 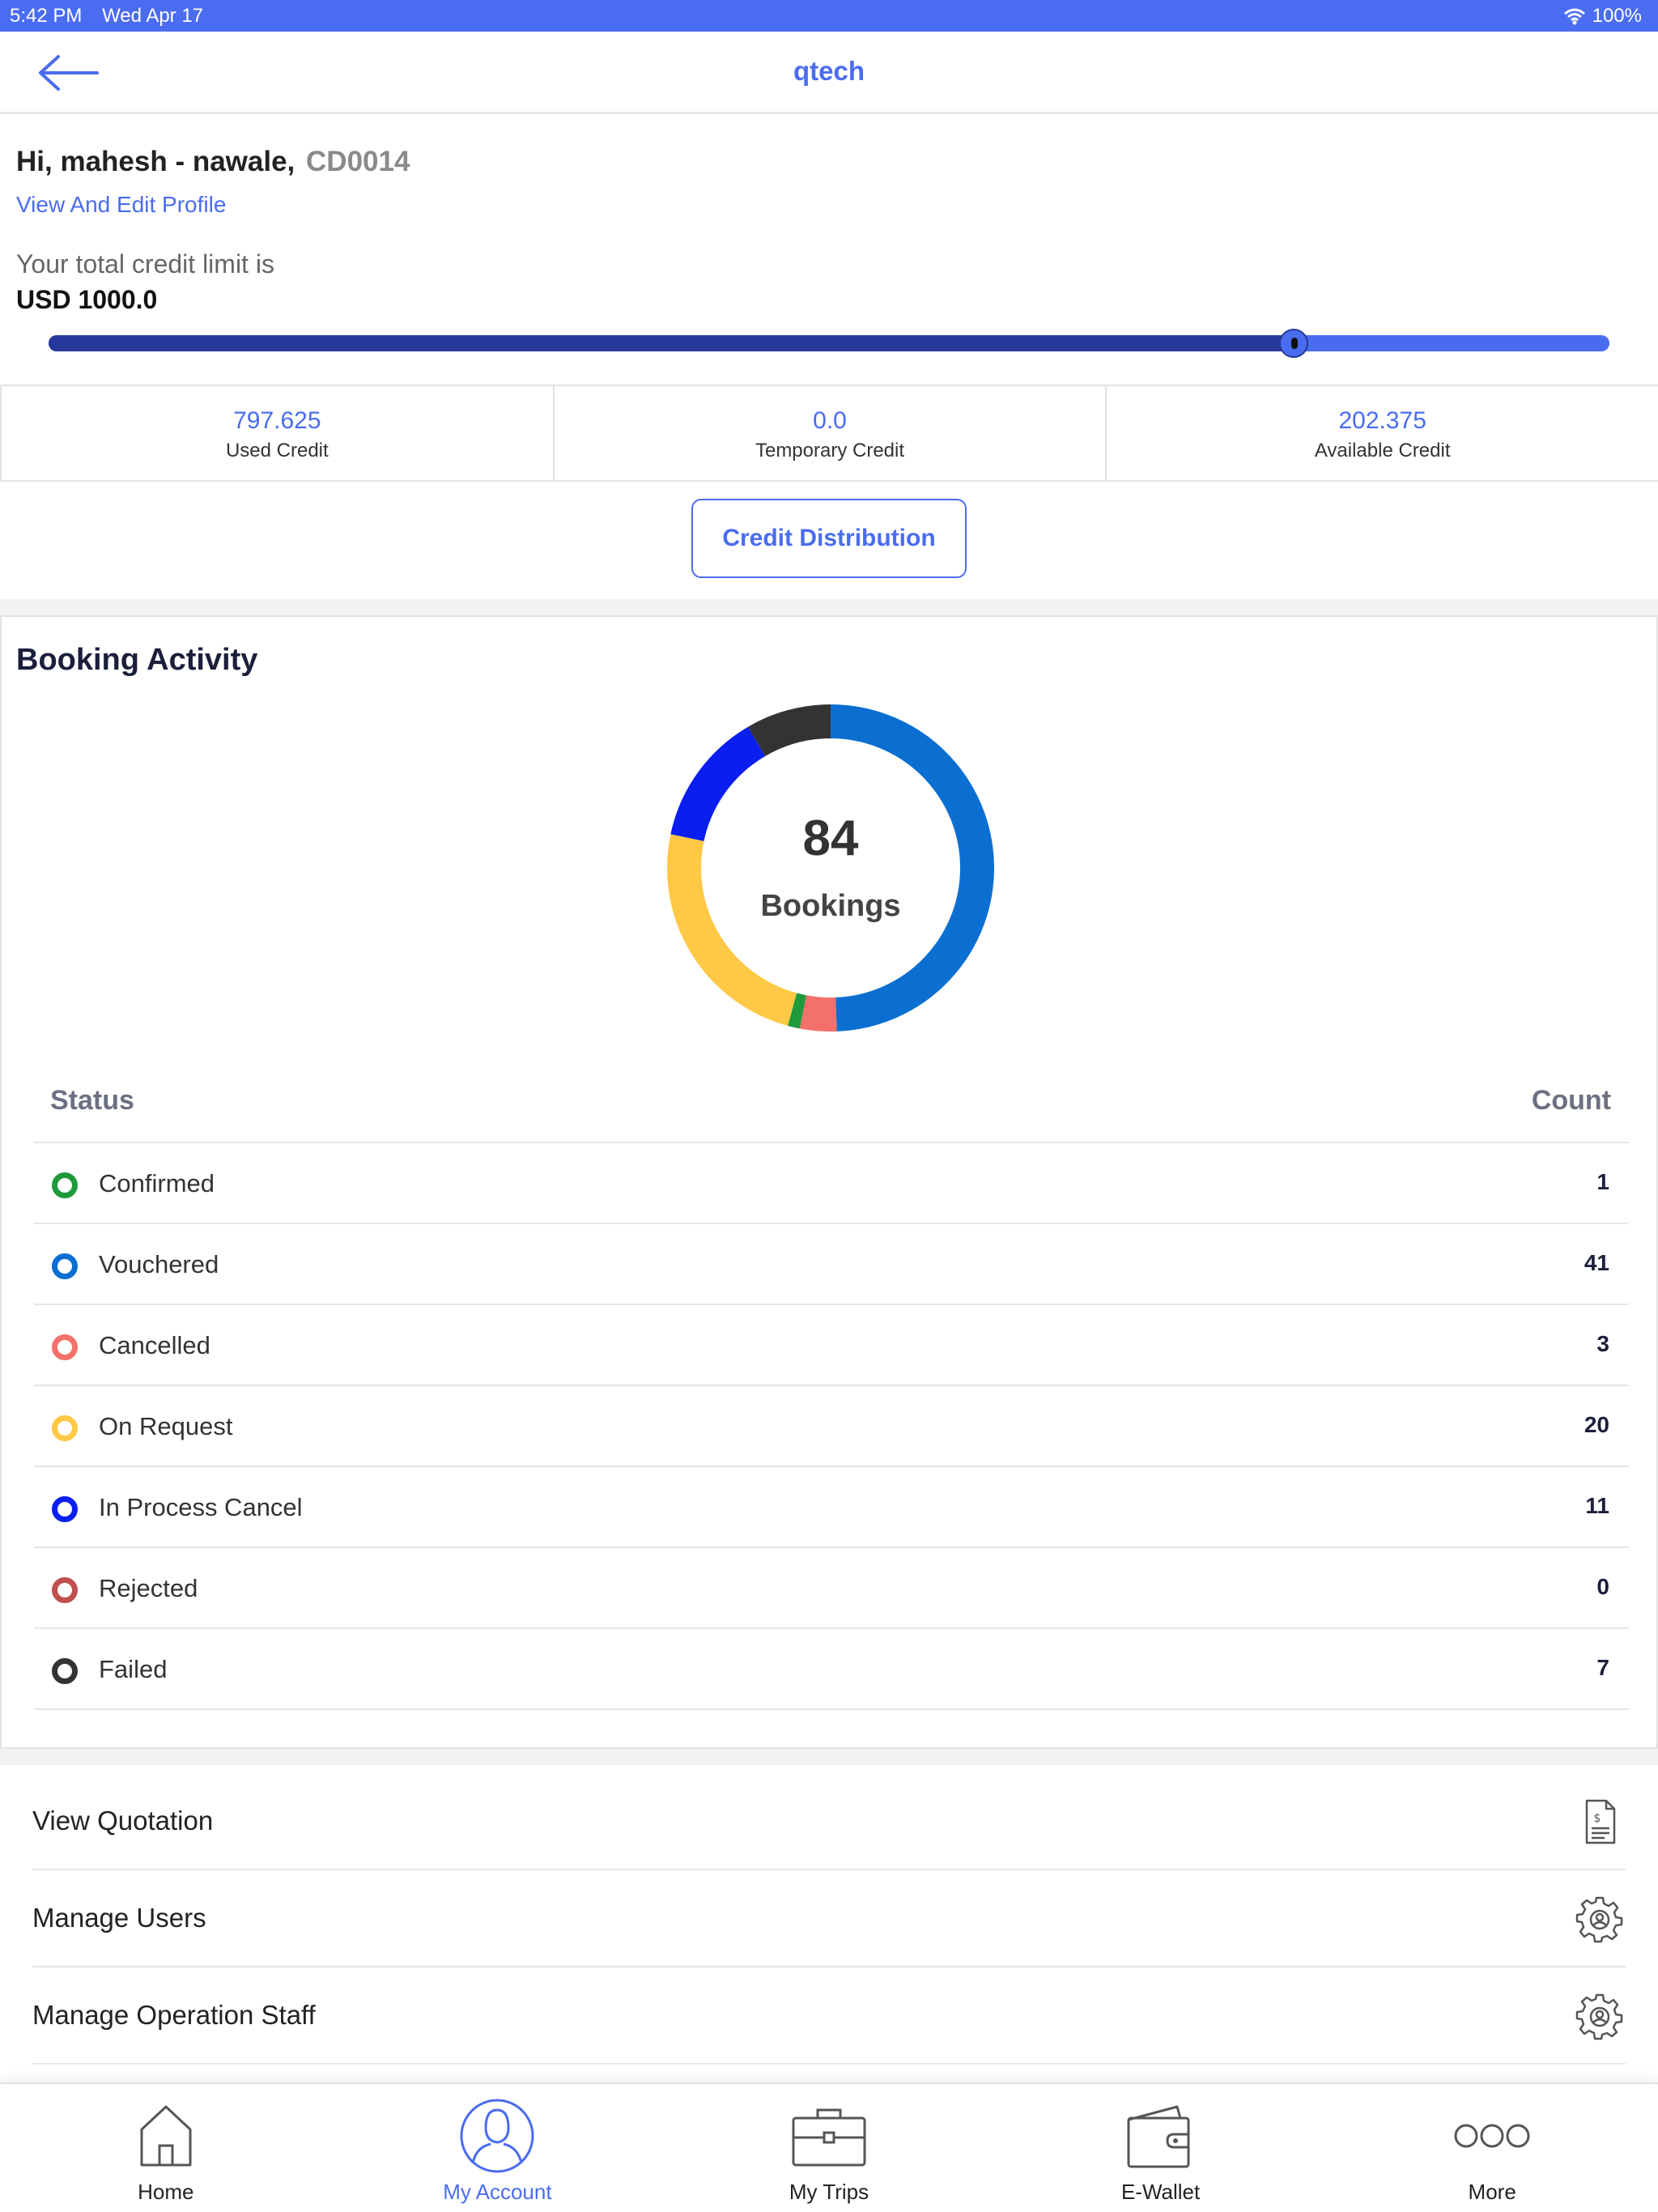 I want to click on tab-my-trips-label: My Trips, so click(x=829, y=2192).